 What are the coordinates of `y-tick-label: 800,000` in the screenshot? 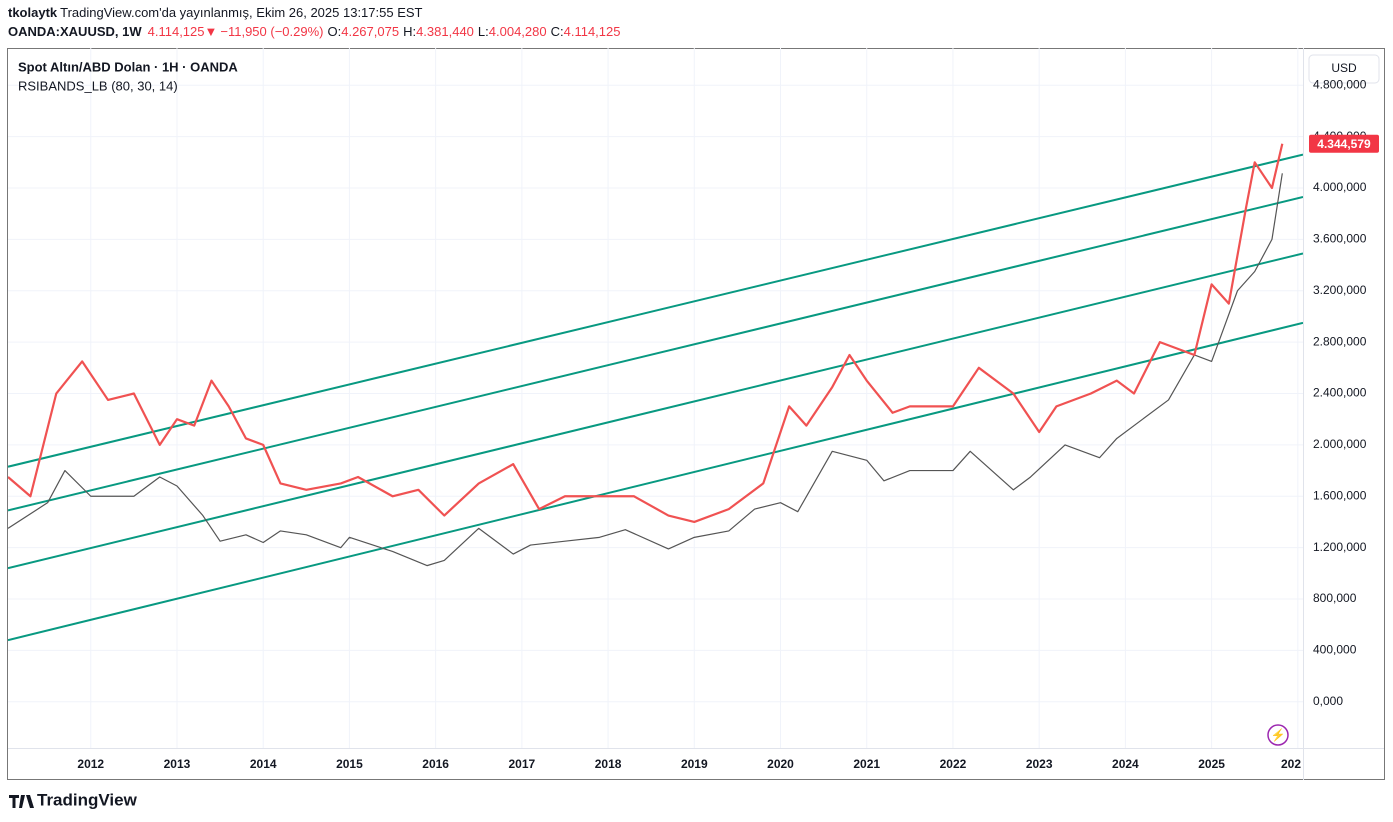 It's located at (1335, 598).